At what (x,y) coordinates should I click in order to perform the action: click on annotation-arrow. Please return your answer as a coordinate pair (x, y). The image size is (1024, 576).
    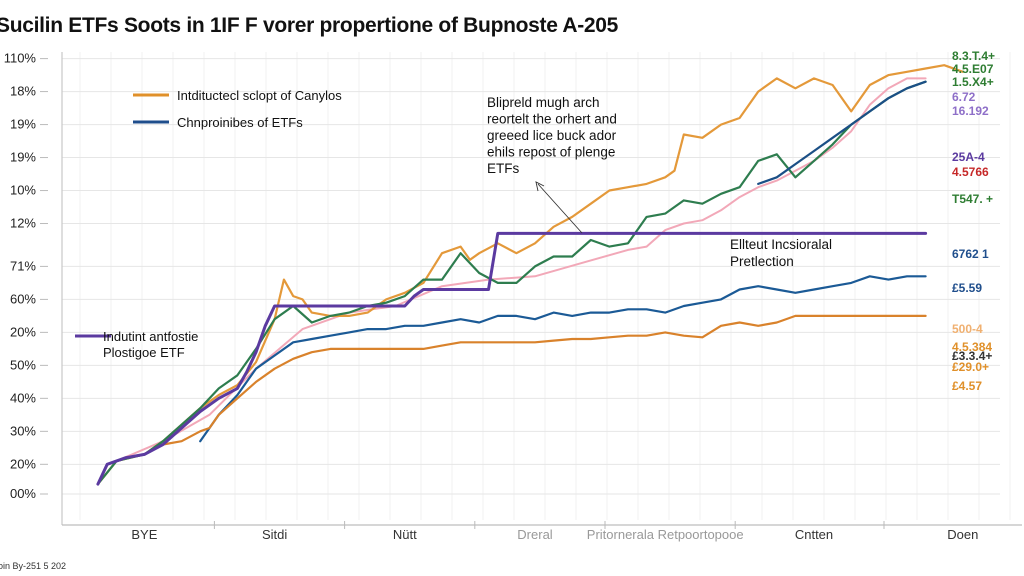
    Looking at the image, I should click on (560, 208).